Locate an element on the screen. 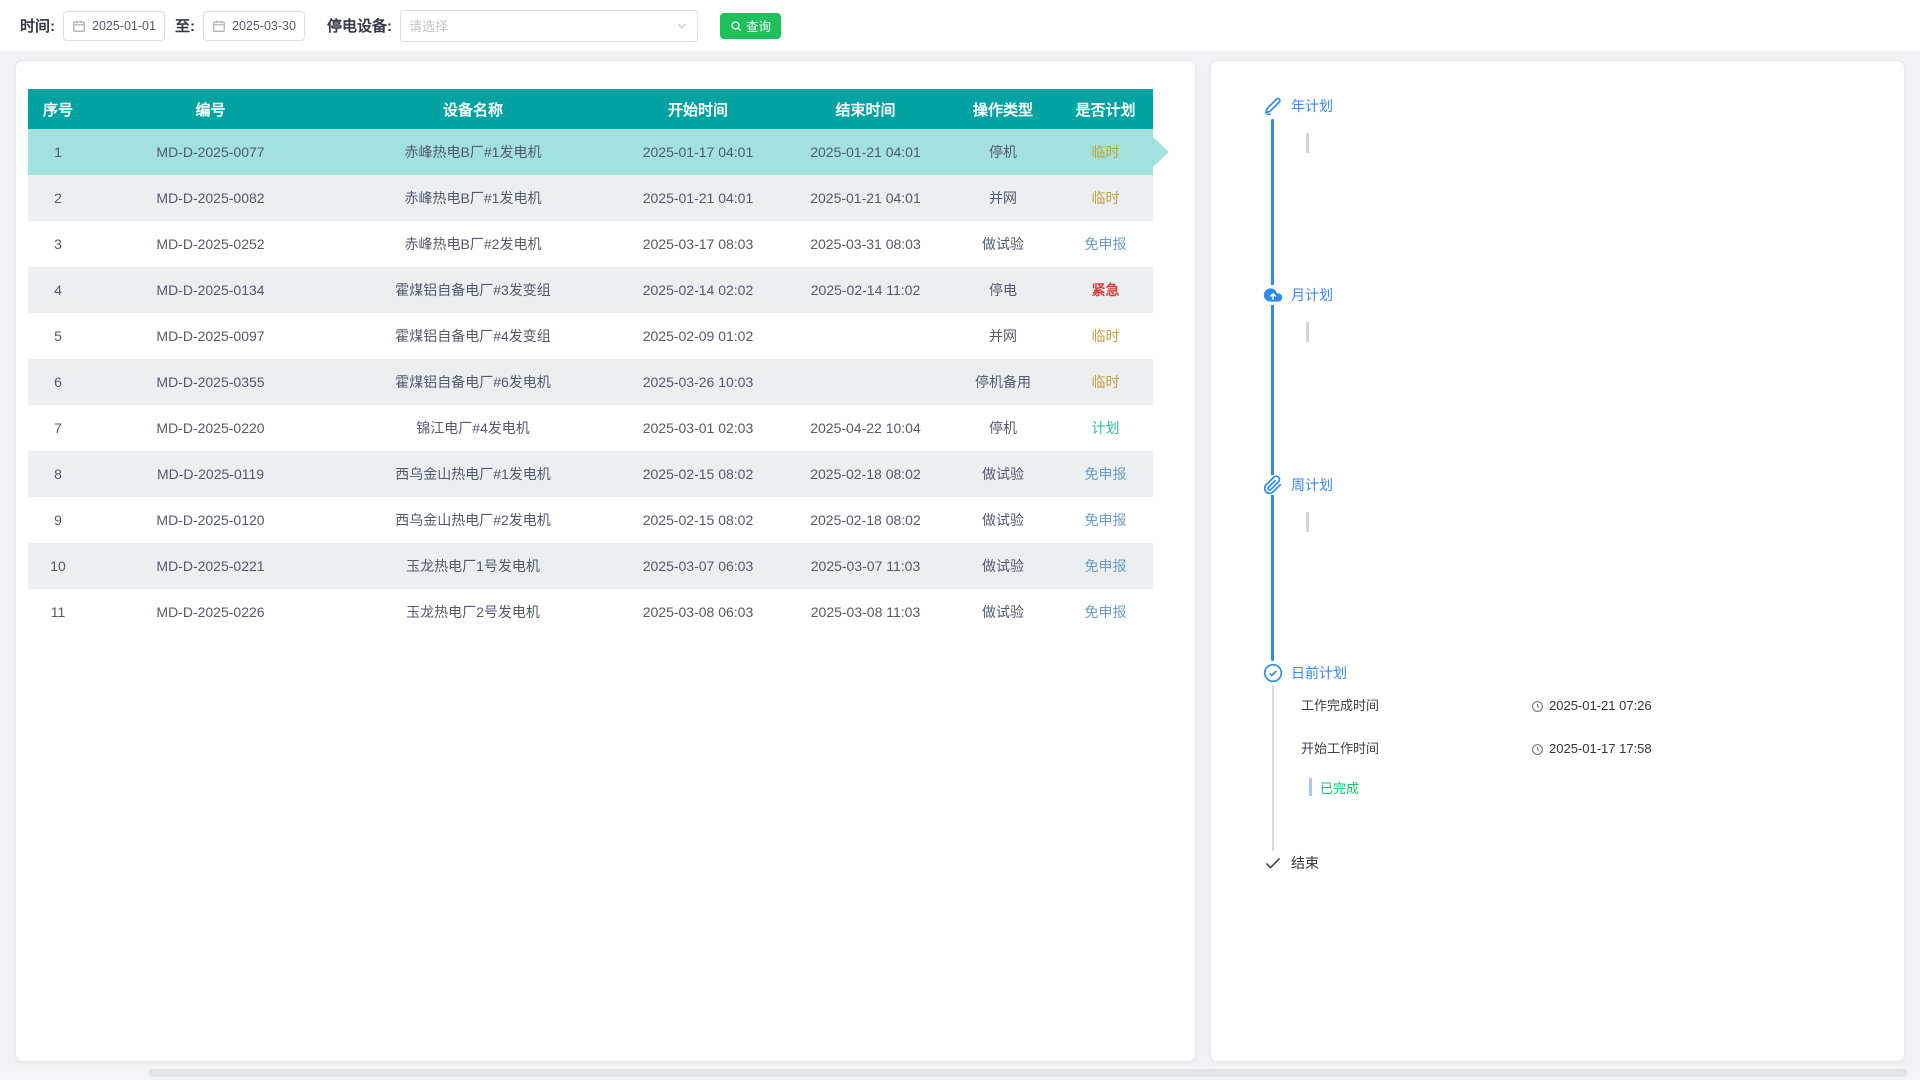 The image size is (1920, 1080). timeline-connector-pending is located at coordinates (1273, 768).